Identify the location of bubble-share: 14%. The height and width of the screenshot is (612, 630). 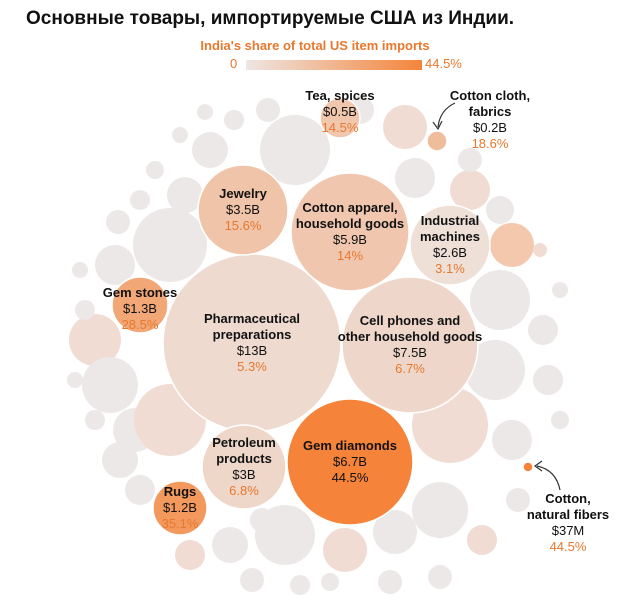
(350, 255).